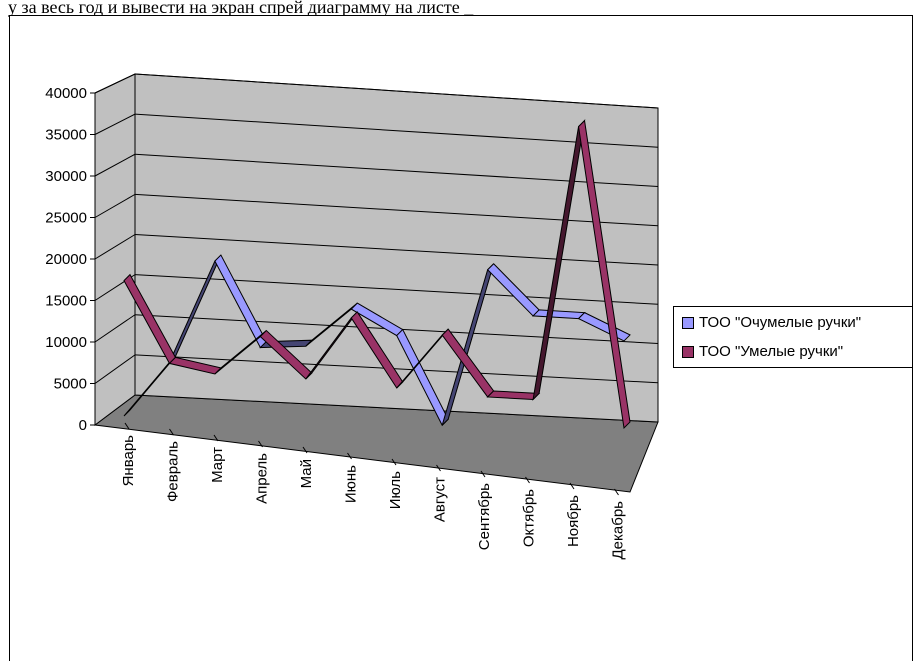  Describe the element at coordinates (484, 516) in the screenshot. I see `x-tick-label: Сентябрь` at that location.